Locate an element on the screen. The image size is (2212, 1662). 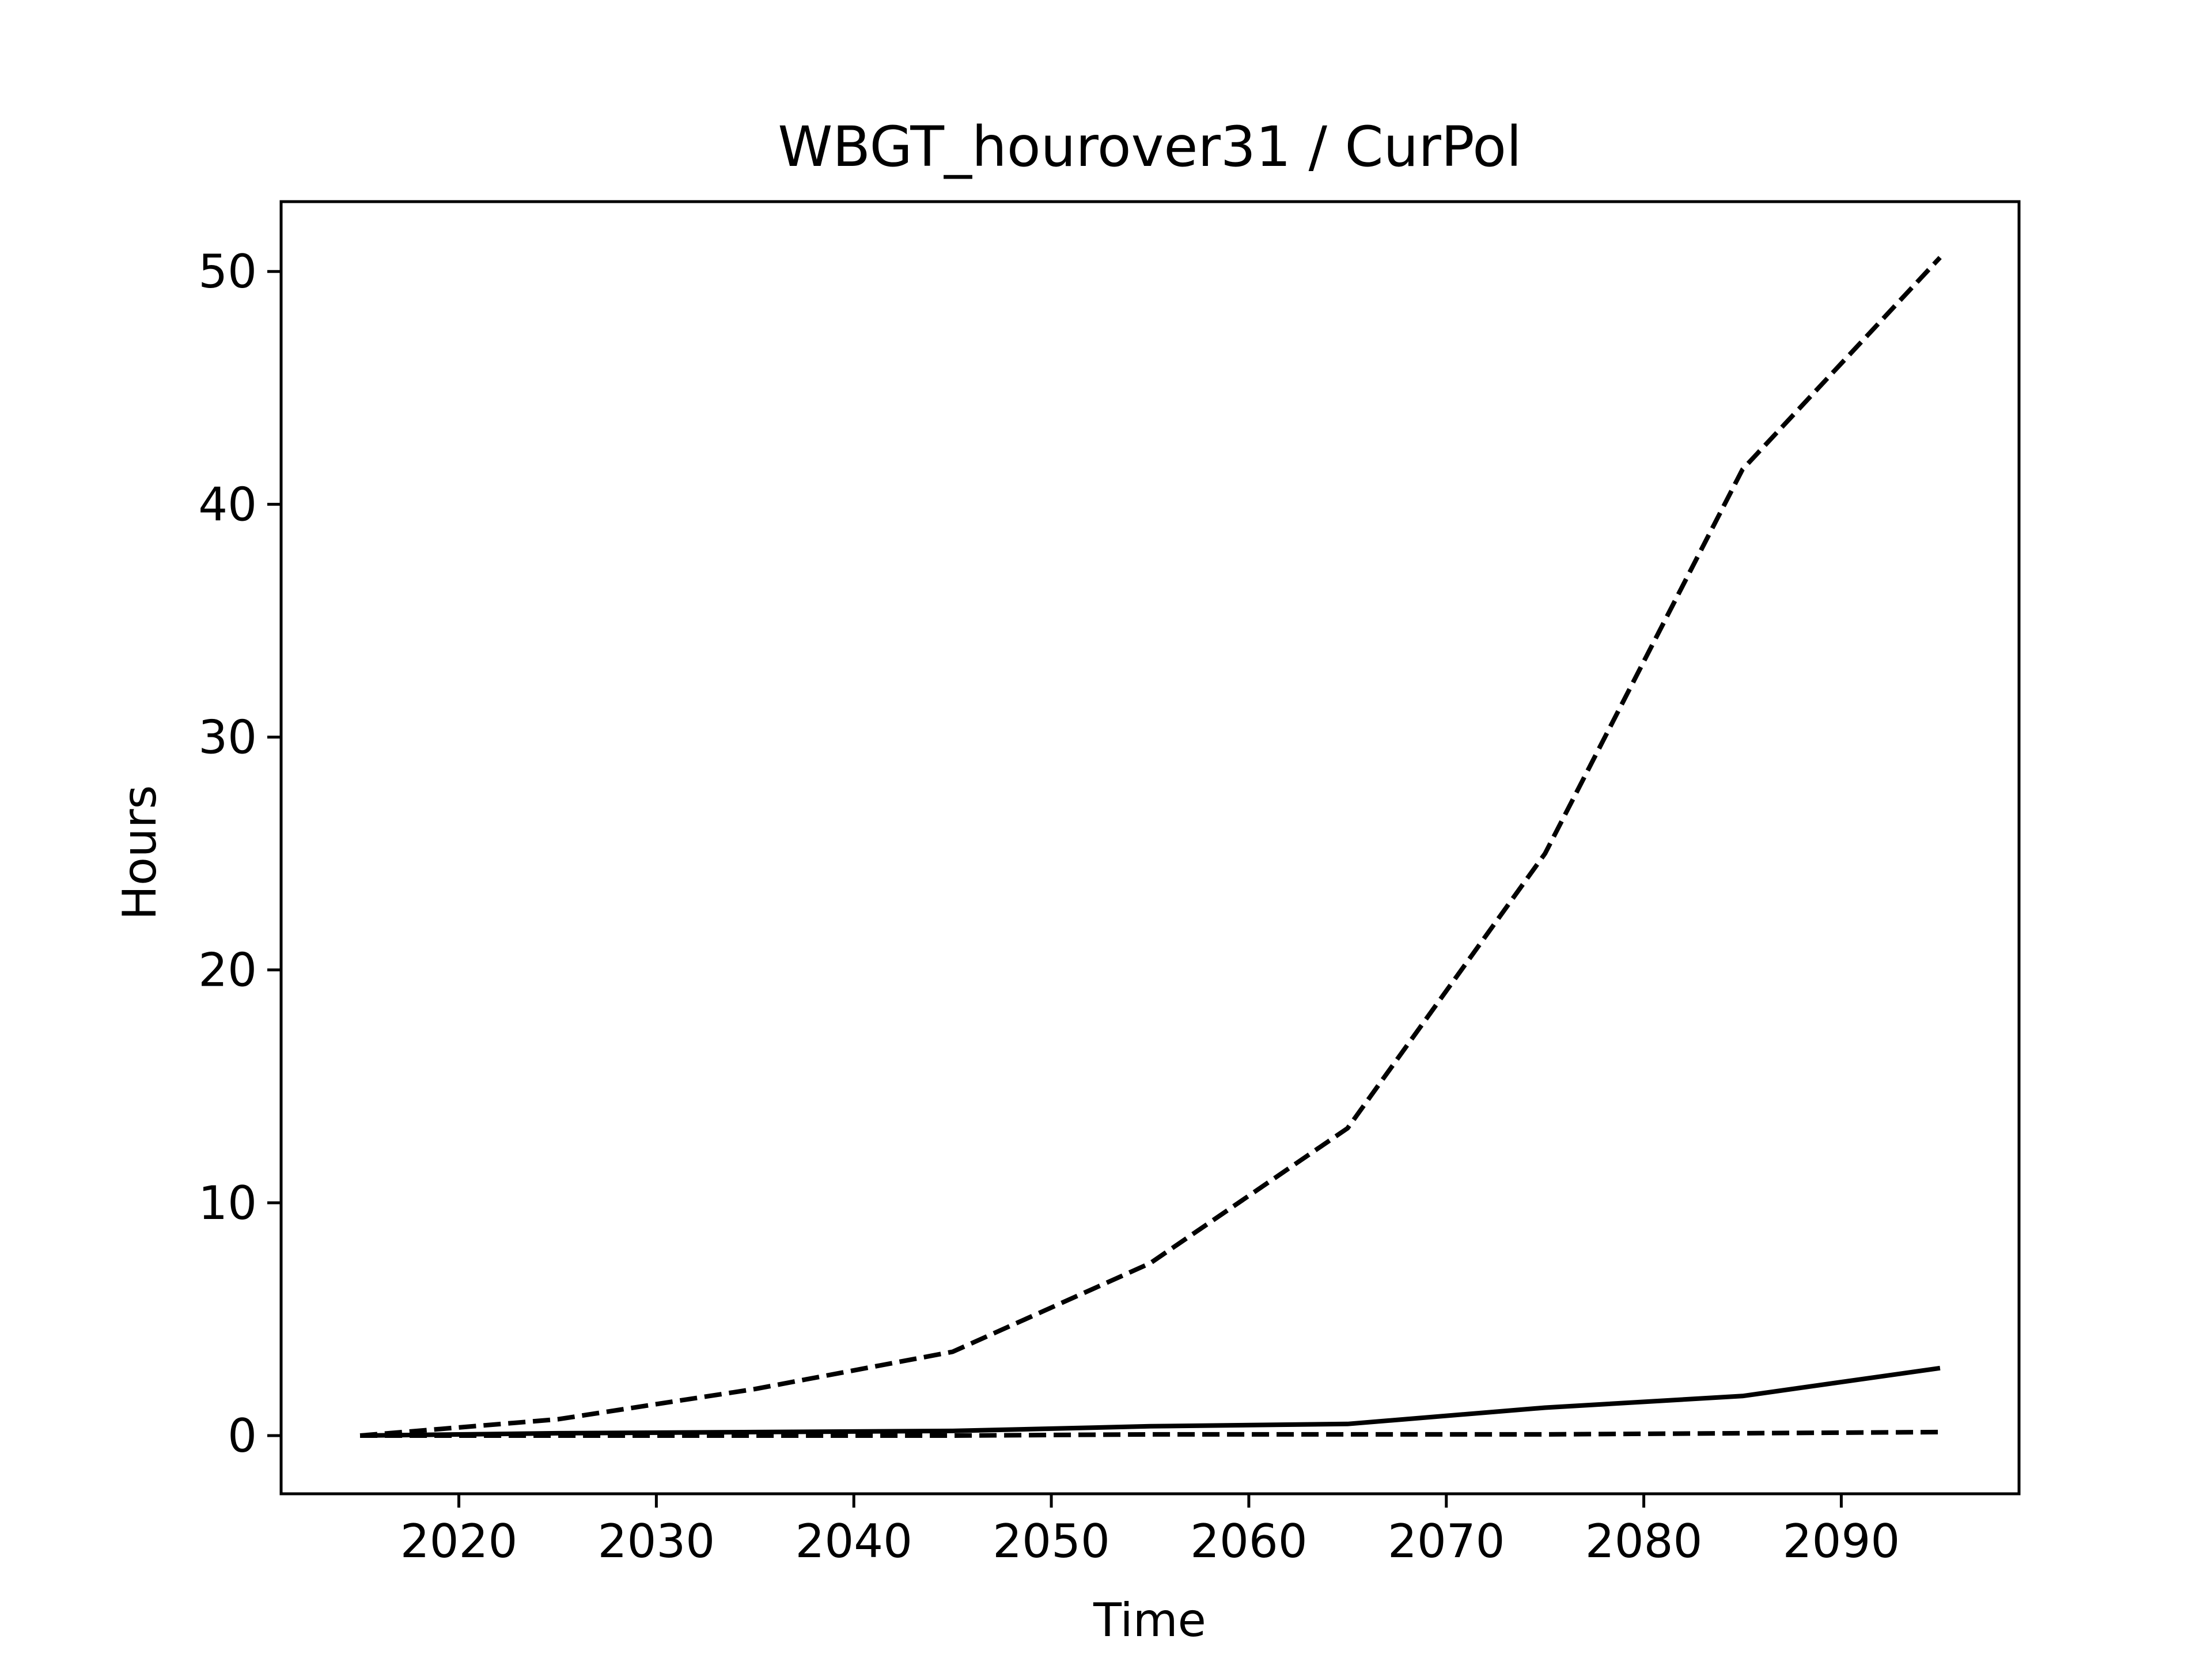
x-tick-label: 2050 is located at coordinates (1051, 1542).